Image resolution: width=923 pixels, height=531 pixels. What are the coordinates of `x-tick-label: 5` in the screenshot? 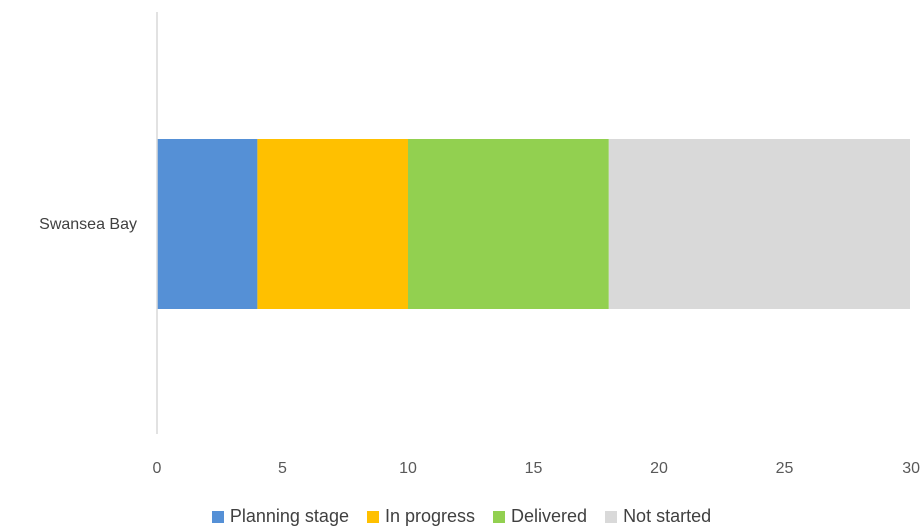 It's located at (282, 468).